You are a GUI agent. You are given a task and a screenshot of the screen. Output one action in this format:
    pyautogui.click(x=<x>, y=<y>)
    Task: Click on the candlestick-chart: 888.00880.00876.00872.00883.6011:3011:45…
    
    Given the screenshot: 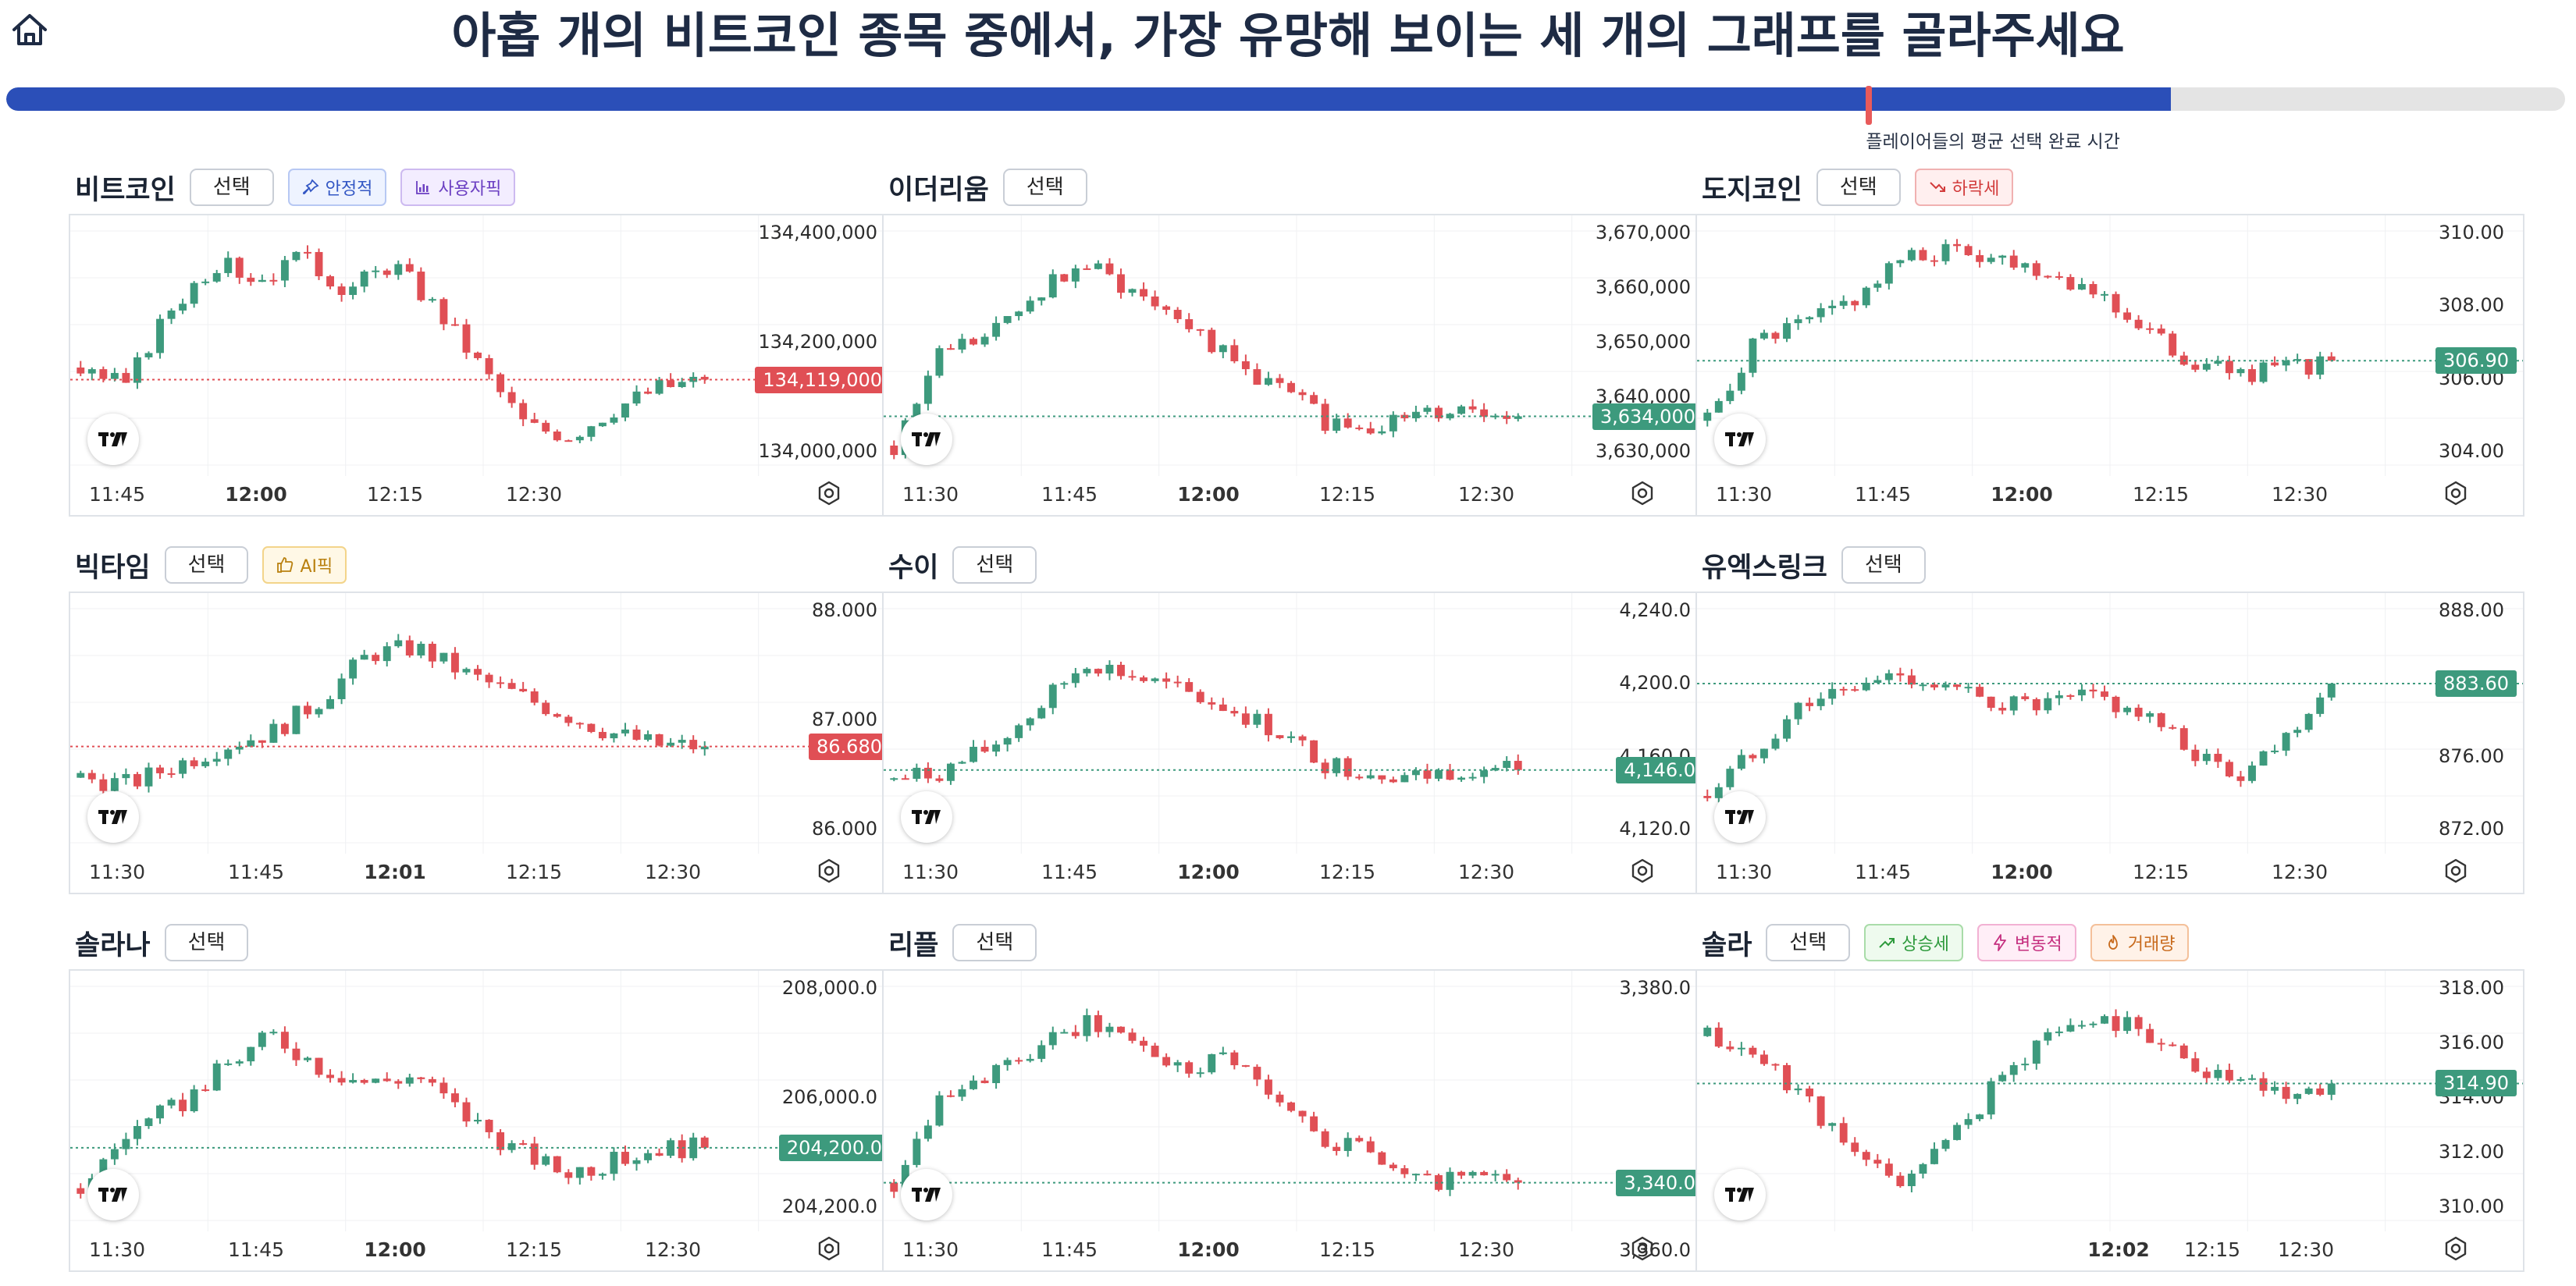 What is the action you would take?
    pyautogui.click(x=2109, y=743)
    